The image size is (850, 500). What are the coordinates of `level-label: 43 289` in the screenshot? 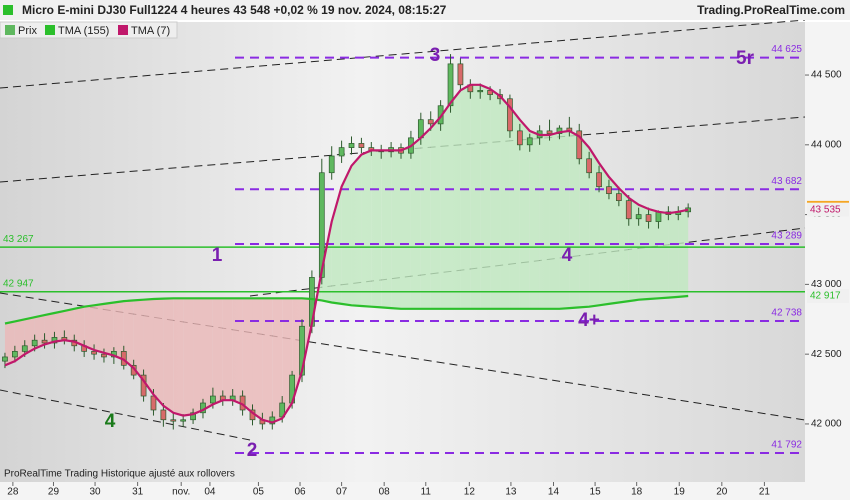 It's located at (786, 236).